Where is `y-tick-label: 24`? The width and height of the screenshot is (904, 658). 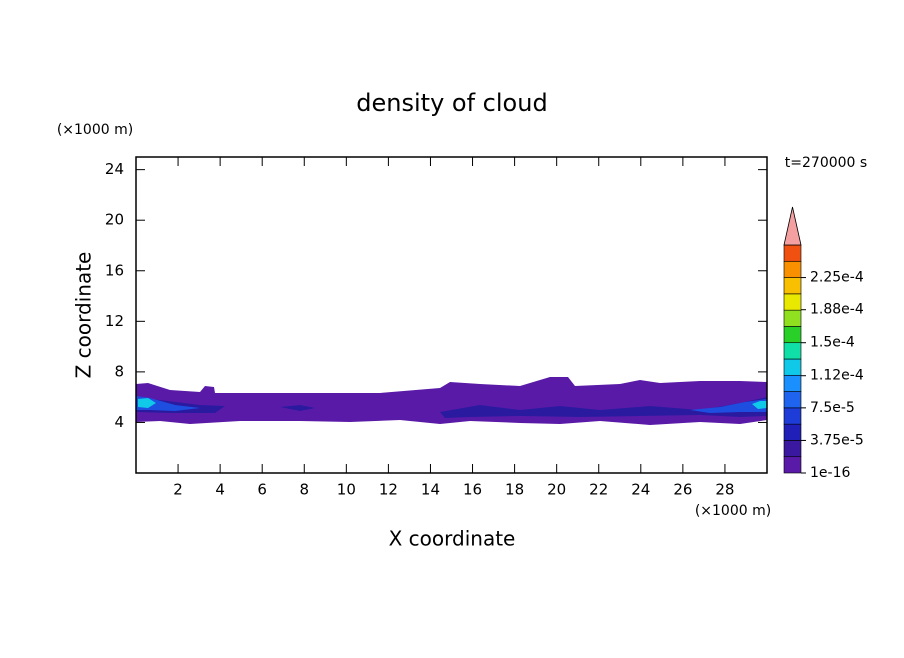 y-tick-label: 24 is located at coordinates (114, 169).